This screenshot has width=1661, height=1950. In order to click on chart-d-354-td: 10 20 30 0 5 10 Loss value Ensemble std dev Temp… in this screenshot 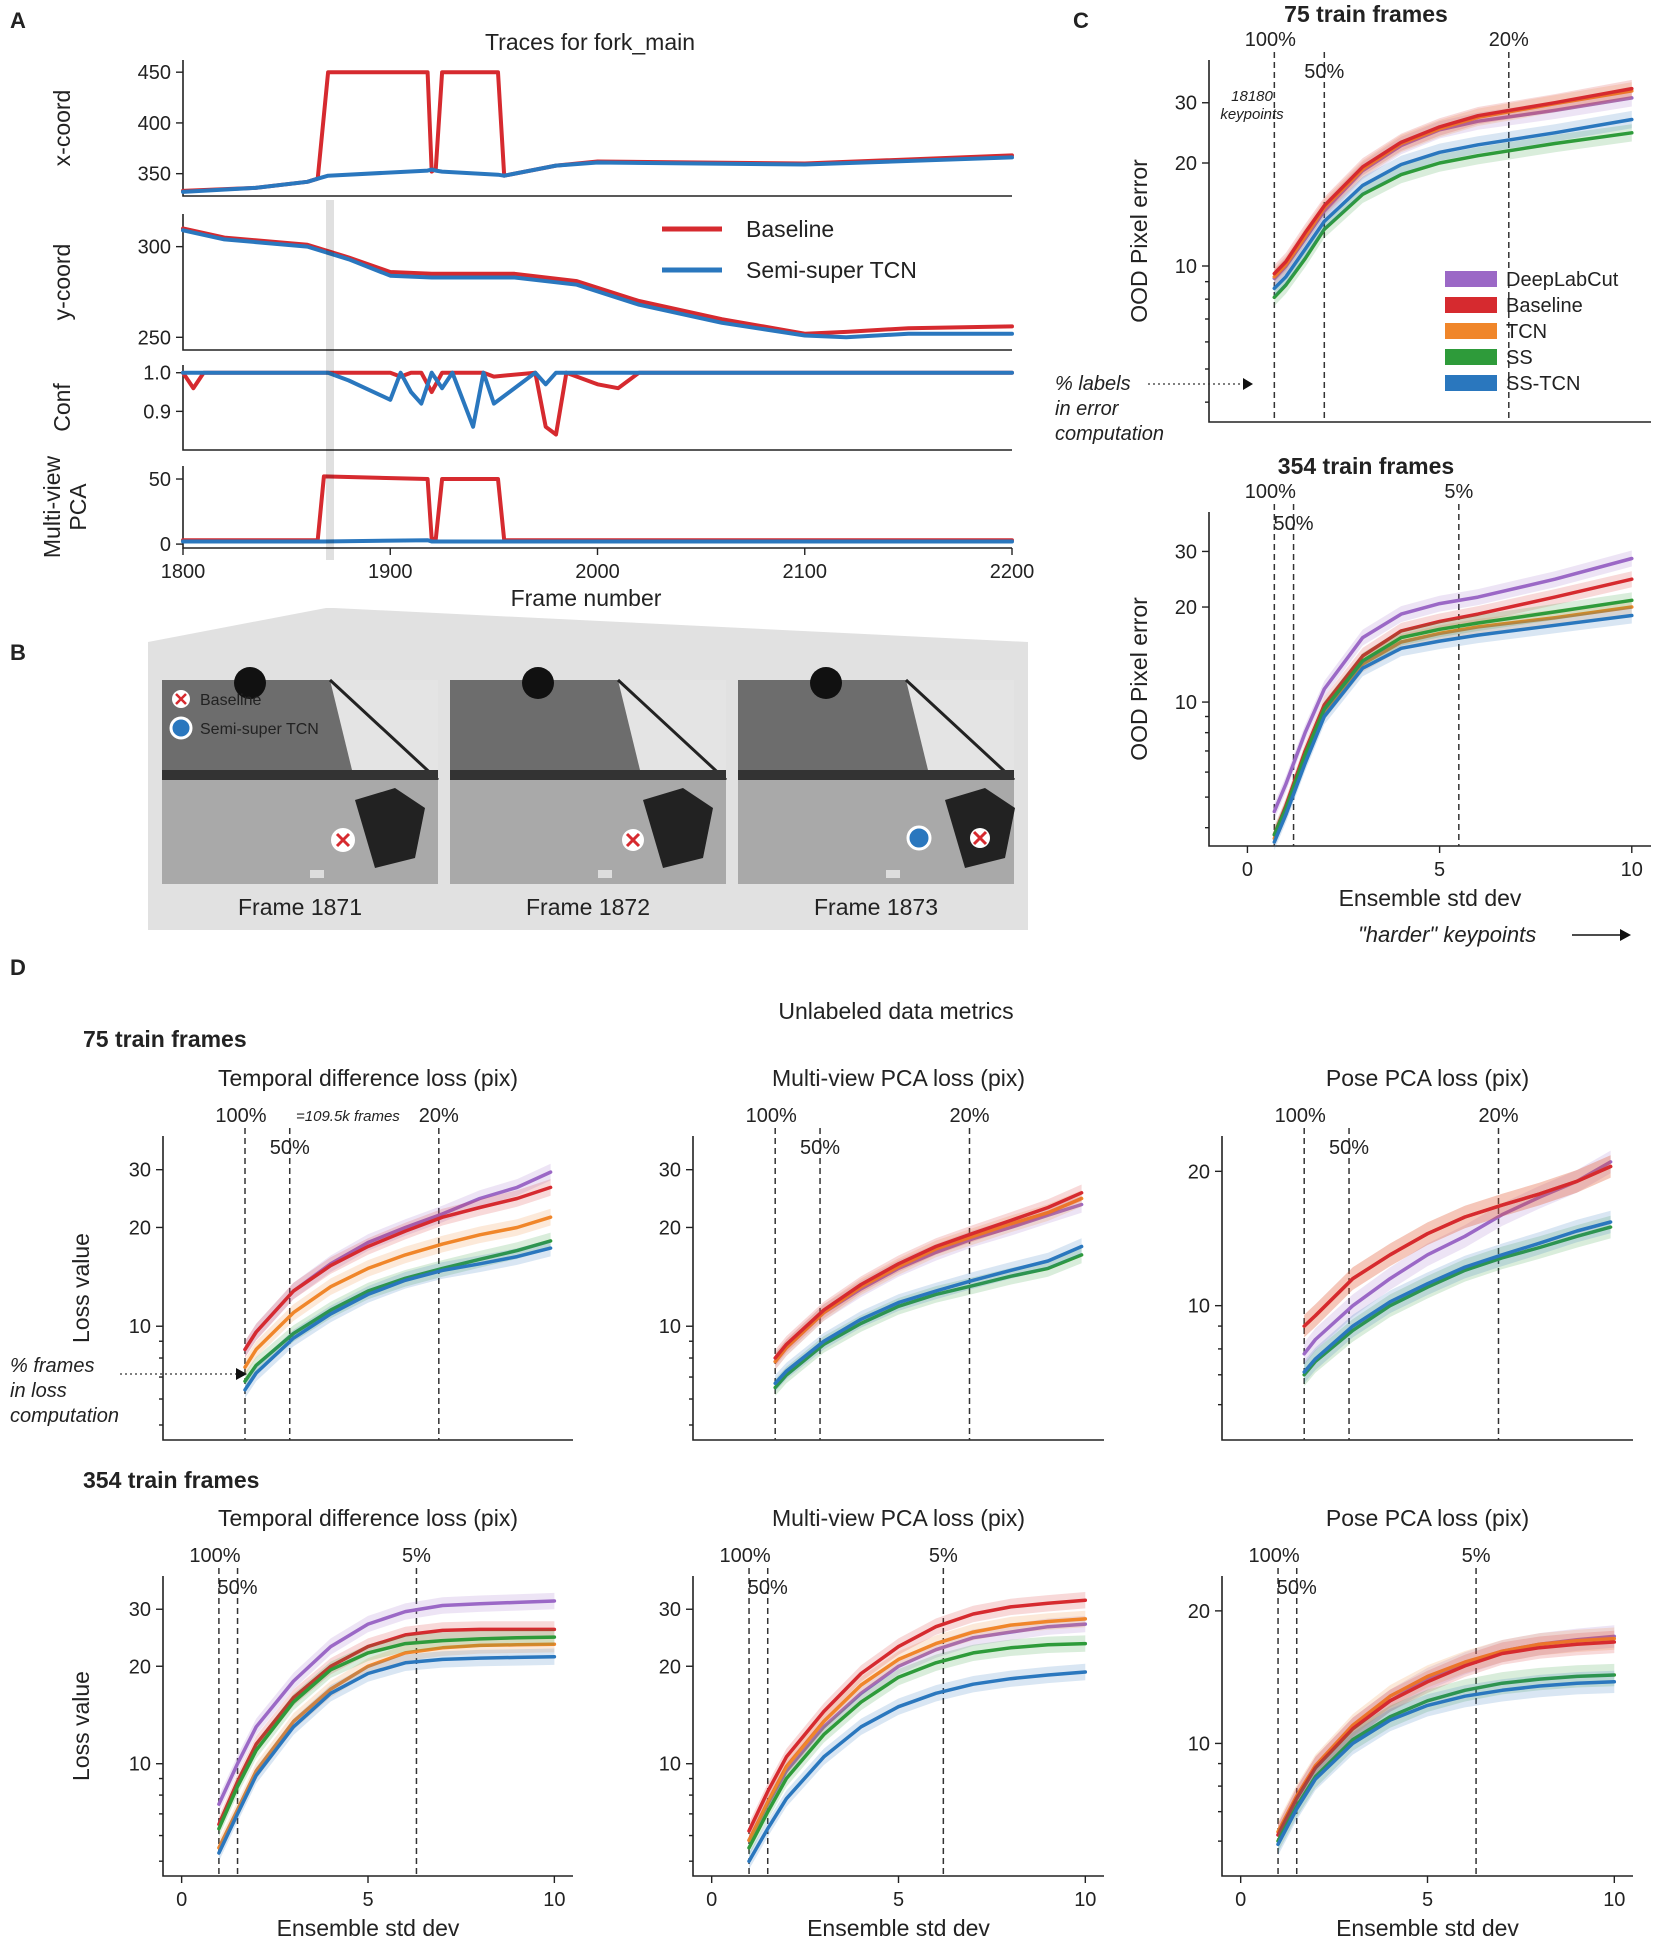, I will do `click(320, 1723)`.